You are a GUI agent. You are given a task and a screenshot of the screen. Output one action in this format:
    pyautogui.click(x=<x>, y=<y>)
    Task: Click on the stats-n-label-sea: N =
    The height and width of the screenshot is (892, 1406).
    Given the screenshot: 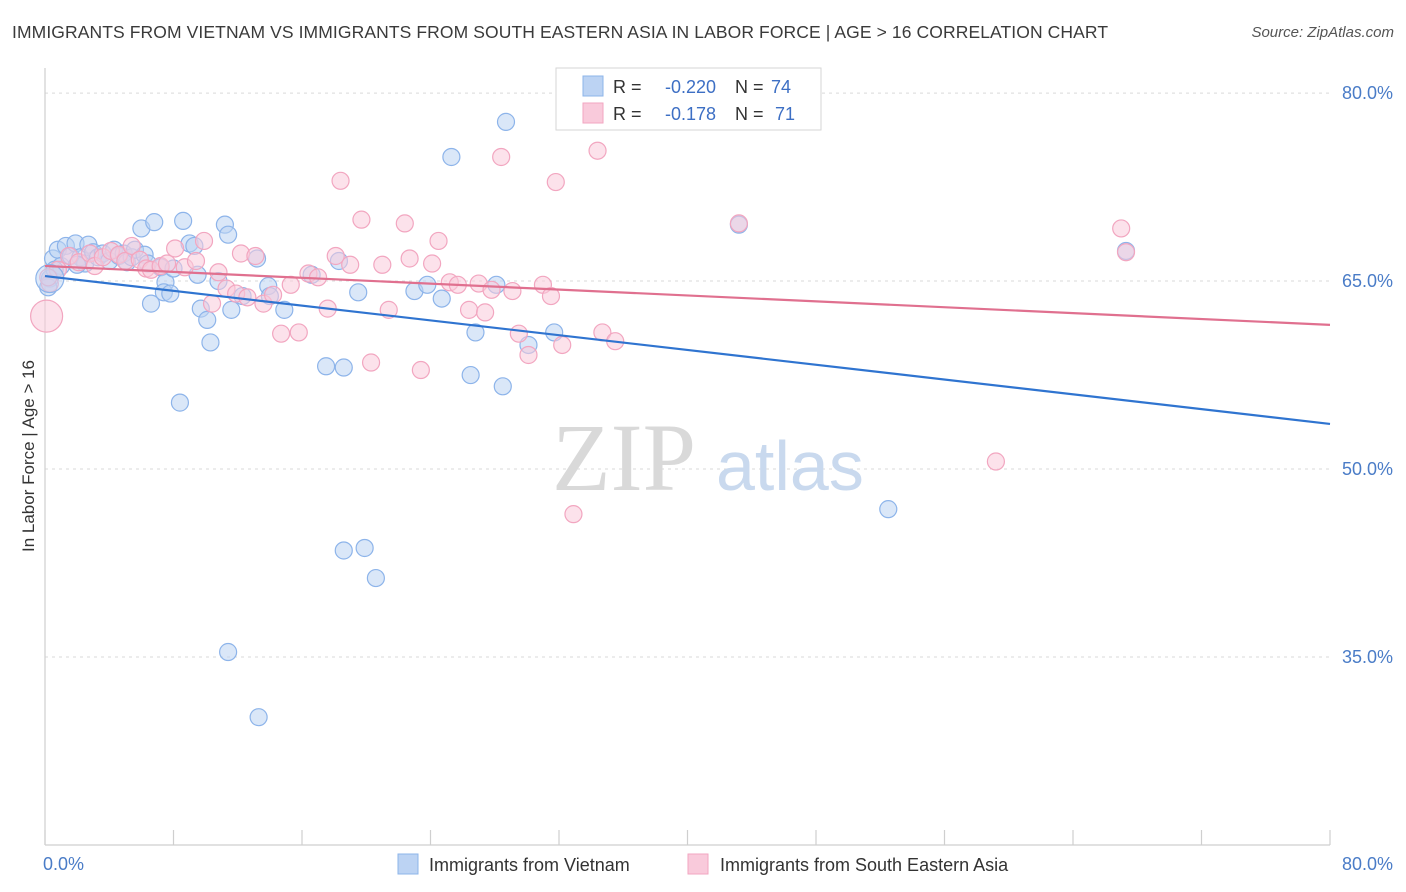 What is the action you would take?
    pyautogui.click(x=749, y=114)
    